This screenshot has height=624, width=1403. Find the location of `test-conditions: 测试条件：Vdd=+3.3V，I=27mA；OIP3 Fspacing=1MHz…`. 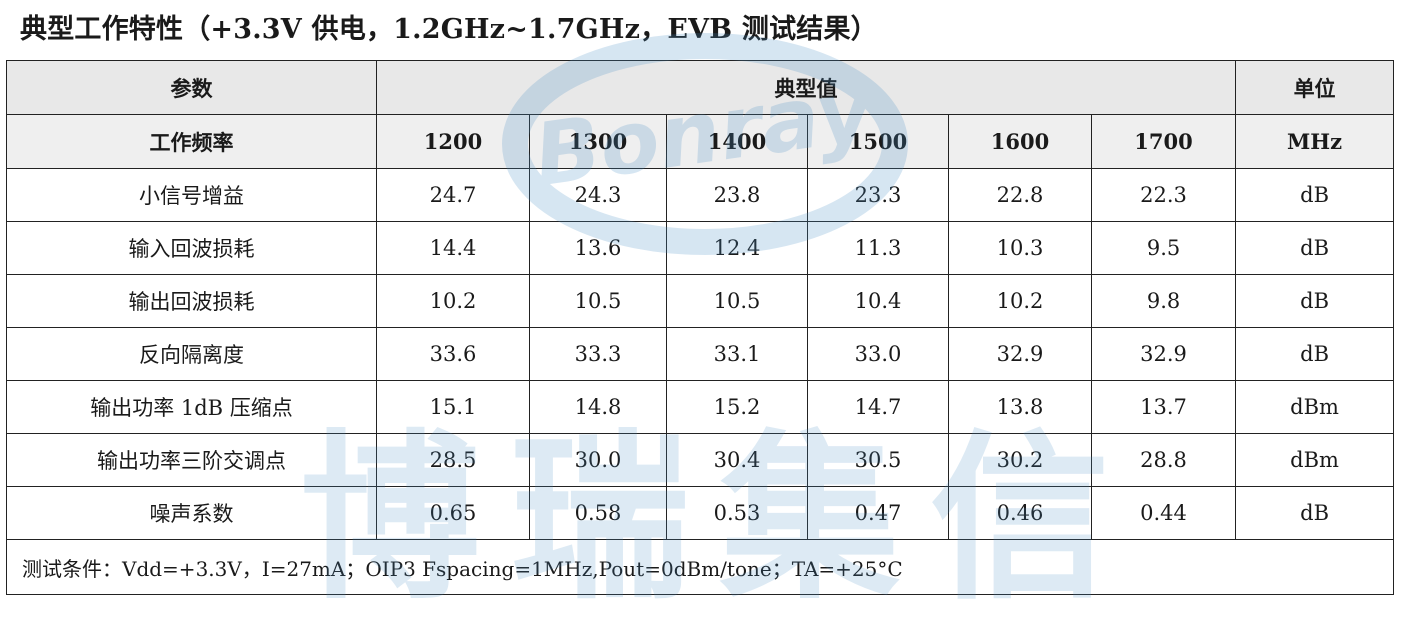

test-conditions: 测试条件：Vdd=+3.3V，I=27mA；OIP3 Fspacing=1MHz… is located at coordinates (700, 567).